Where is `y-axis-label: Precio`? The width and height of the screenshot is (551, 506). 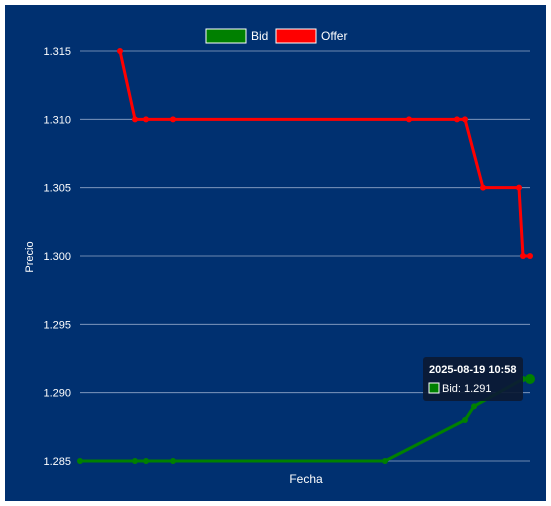 y-axis-label: Precio is located at coordinates (30, 256).